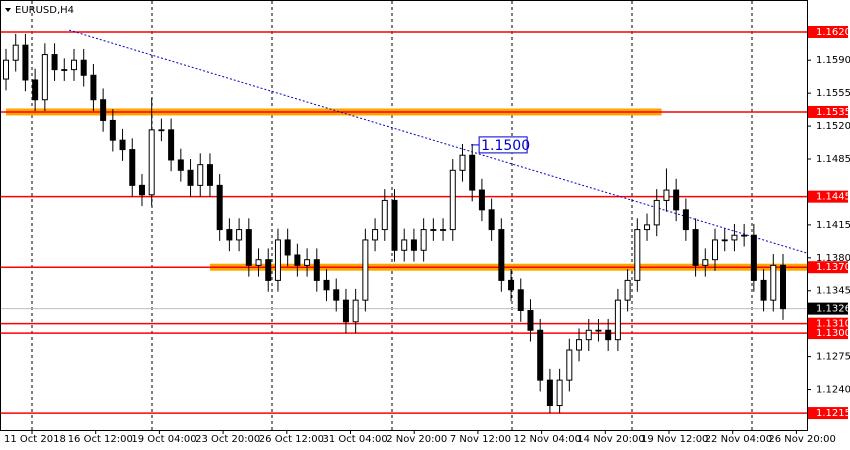  I want to click on level-label: 1.1215, so click(833, 413).